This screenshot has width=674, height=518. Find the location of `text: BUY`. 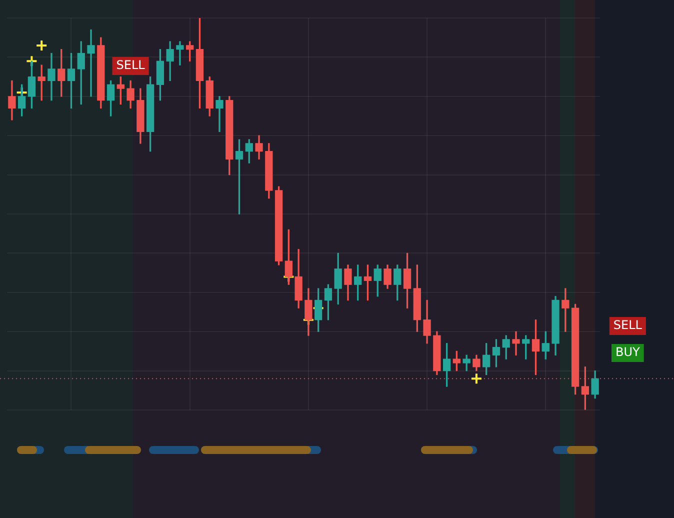

text: BUY is located at coordinates (628, 352).